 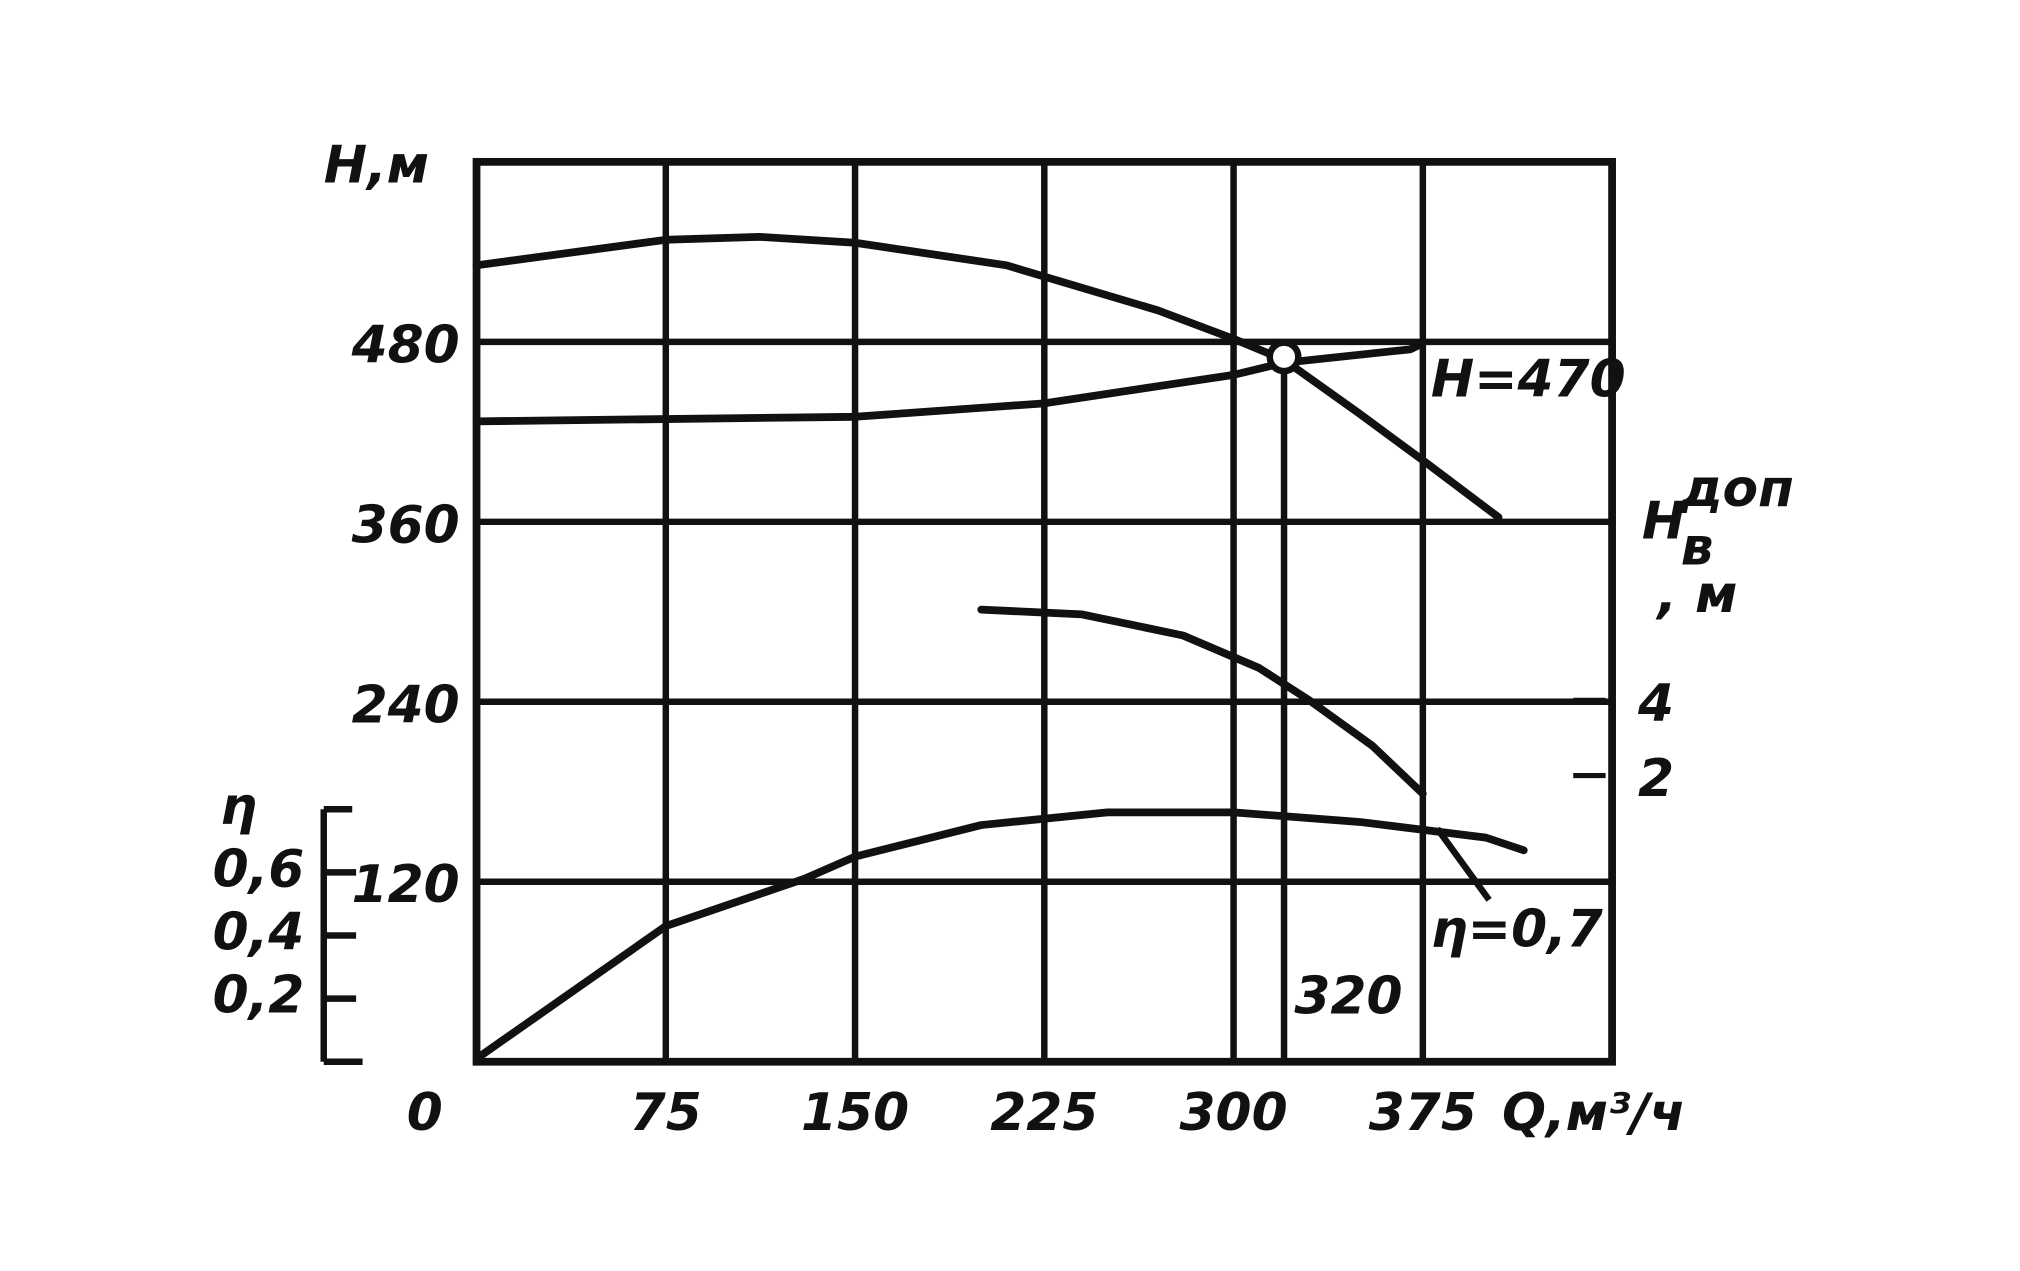 I want to click on operating-q-label: 320, so click(x=1348, y=997).